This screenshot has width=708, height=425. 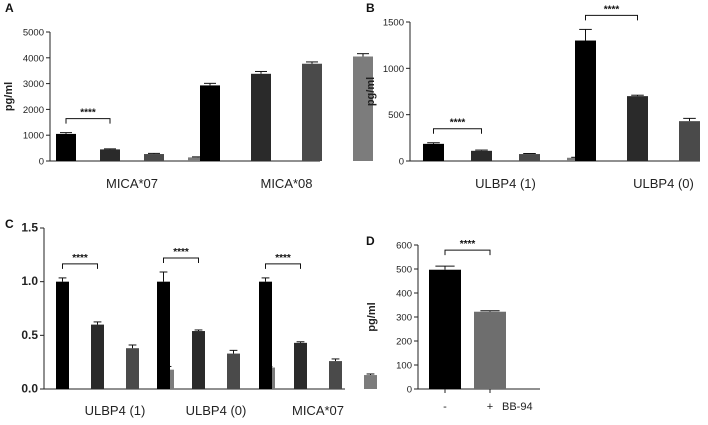 What do you see at coordinates (9, 96) in the screenshot?
I see `panel-a-y-label: pg/ml` at bounding box center [9, 96].